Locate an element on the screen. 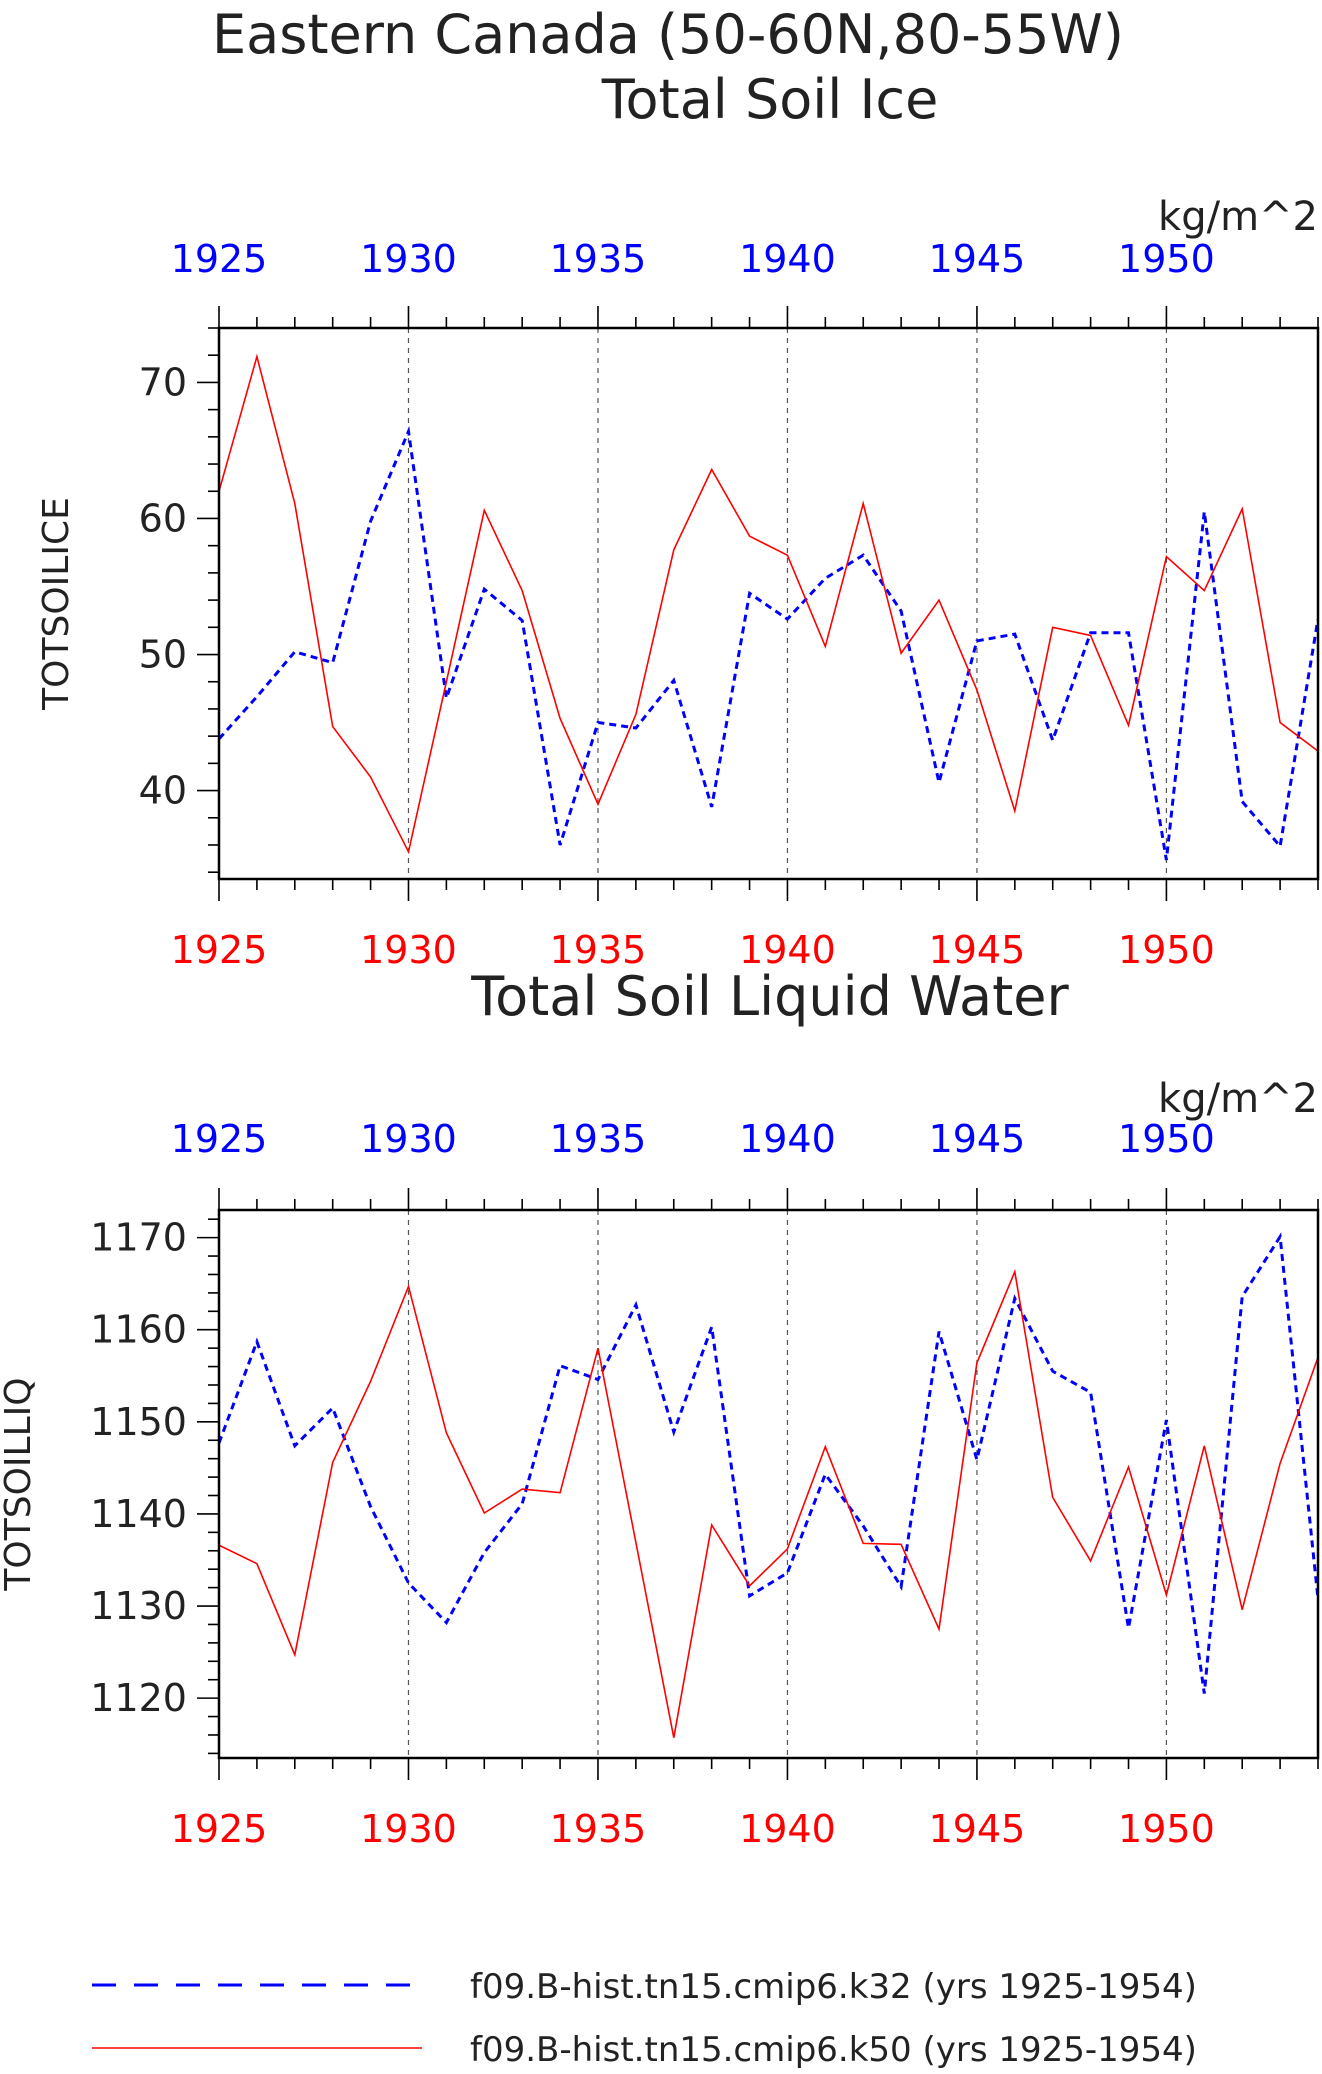 Image resolution: width=1322 pixels, height=2074 pixels. y-tick-label: 1120 is located at coordinates (138, 1698).